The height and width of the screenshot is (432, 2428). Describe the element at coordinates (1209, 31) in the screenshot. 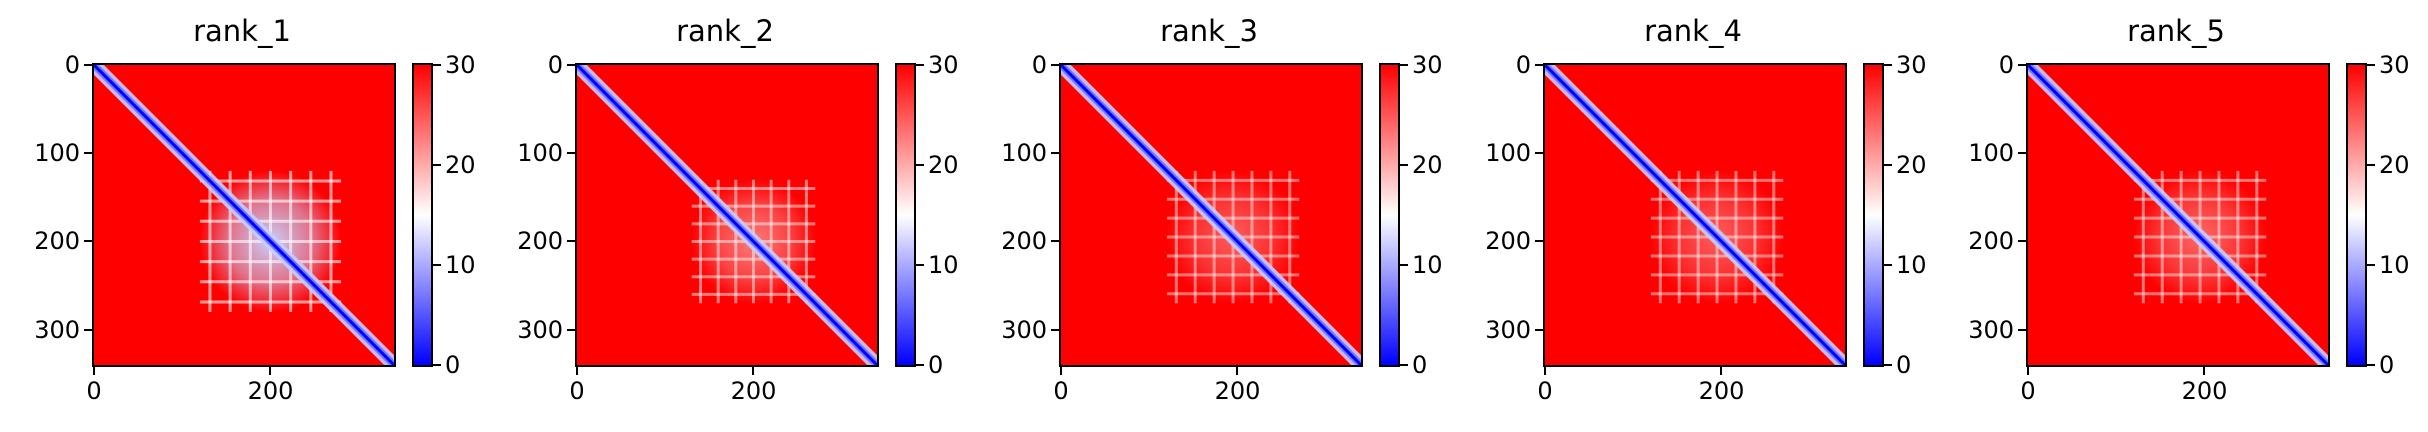

I see `chart-title: rank_3` at that location.